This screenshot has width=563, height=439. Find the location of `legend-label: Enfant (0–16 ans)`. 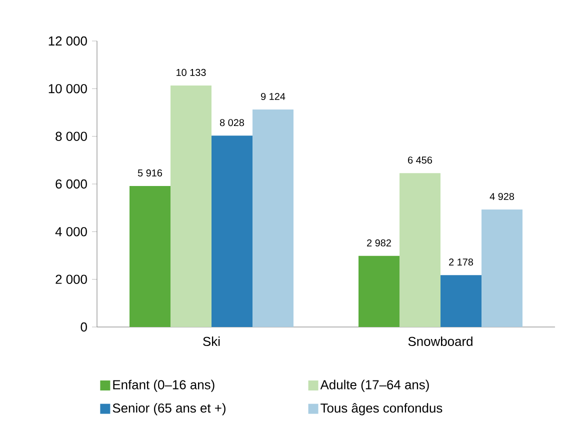

legend-label: Enfant (0–16 ans) is located at coordinates (163, 386).